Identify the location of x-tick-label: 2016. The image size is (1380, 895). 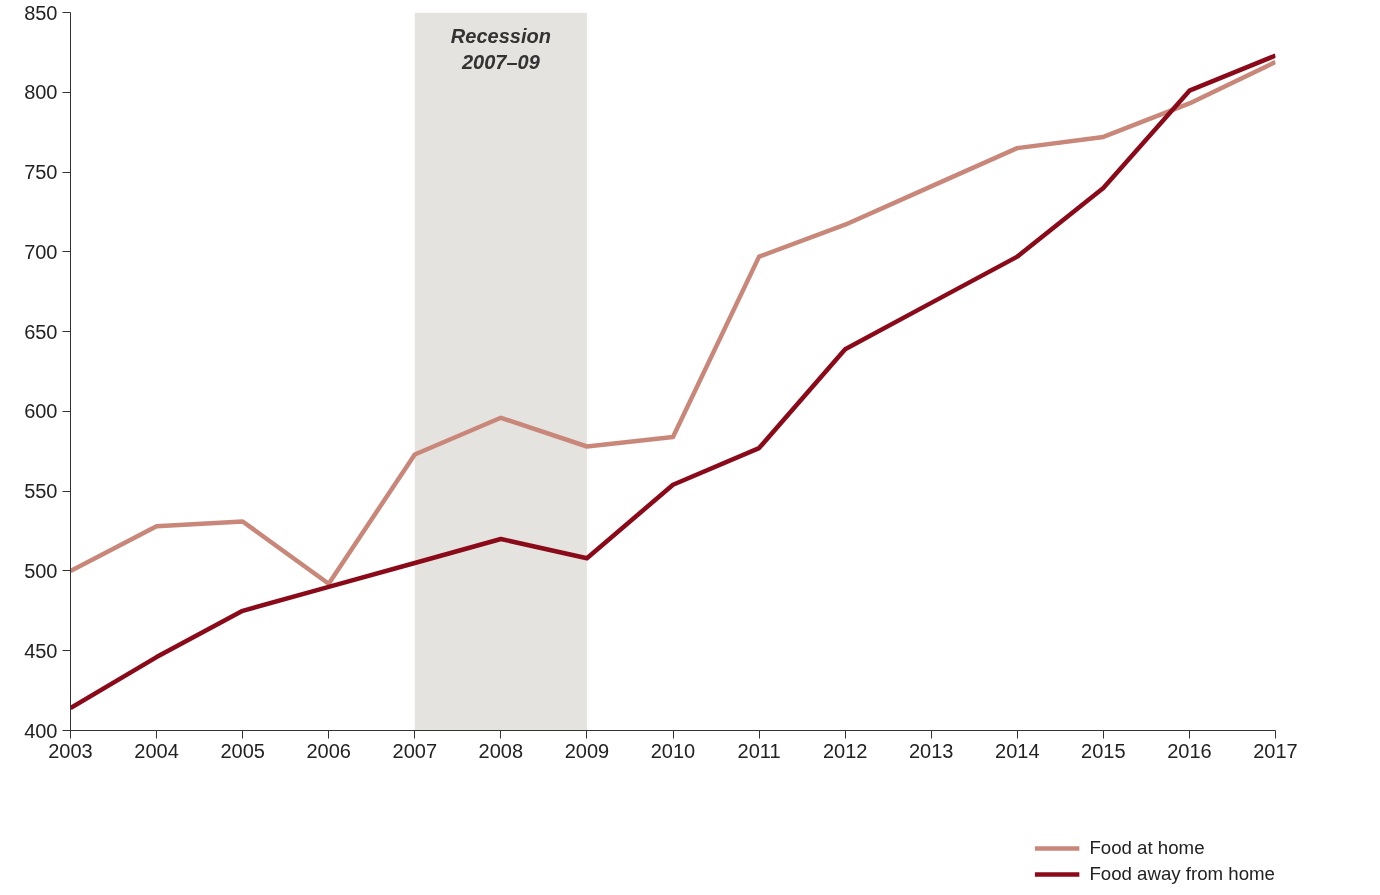
(1189, 750).